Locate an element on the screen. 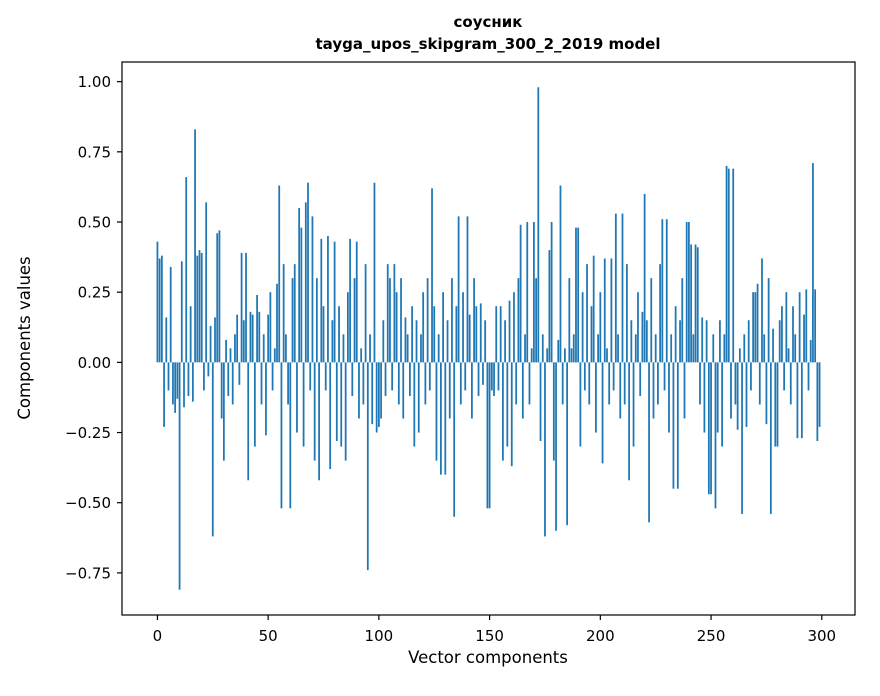 The width and height of the screenshot is (880, 696). y-tick-label: 0.50 is located at coordinates (94, 223).